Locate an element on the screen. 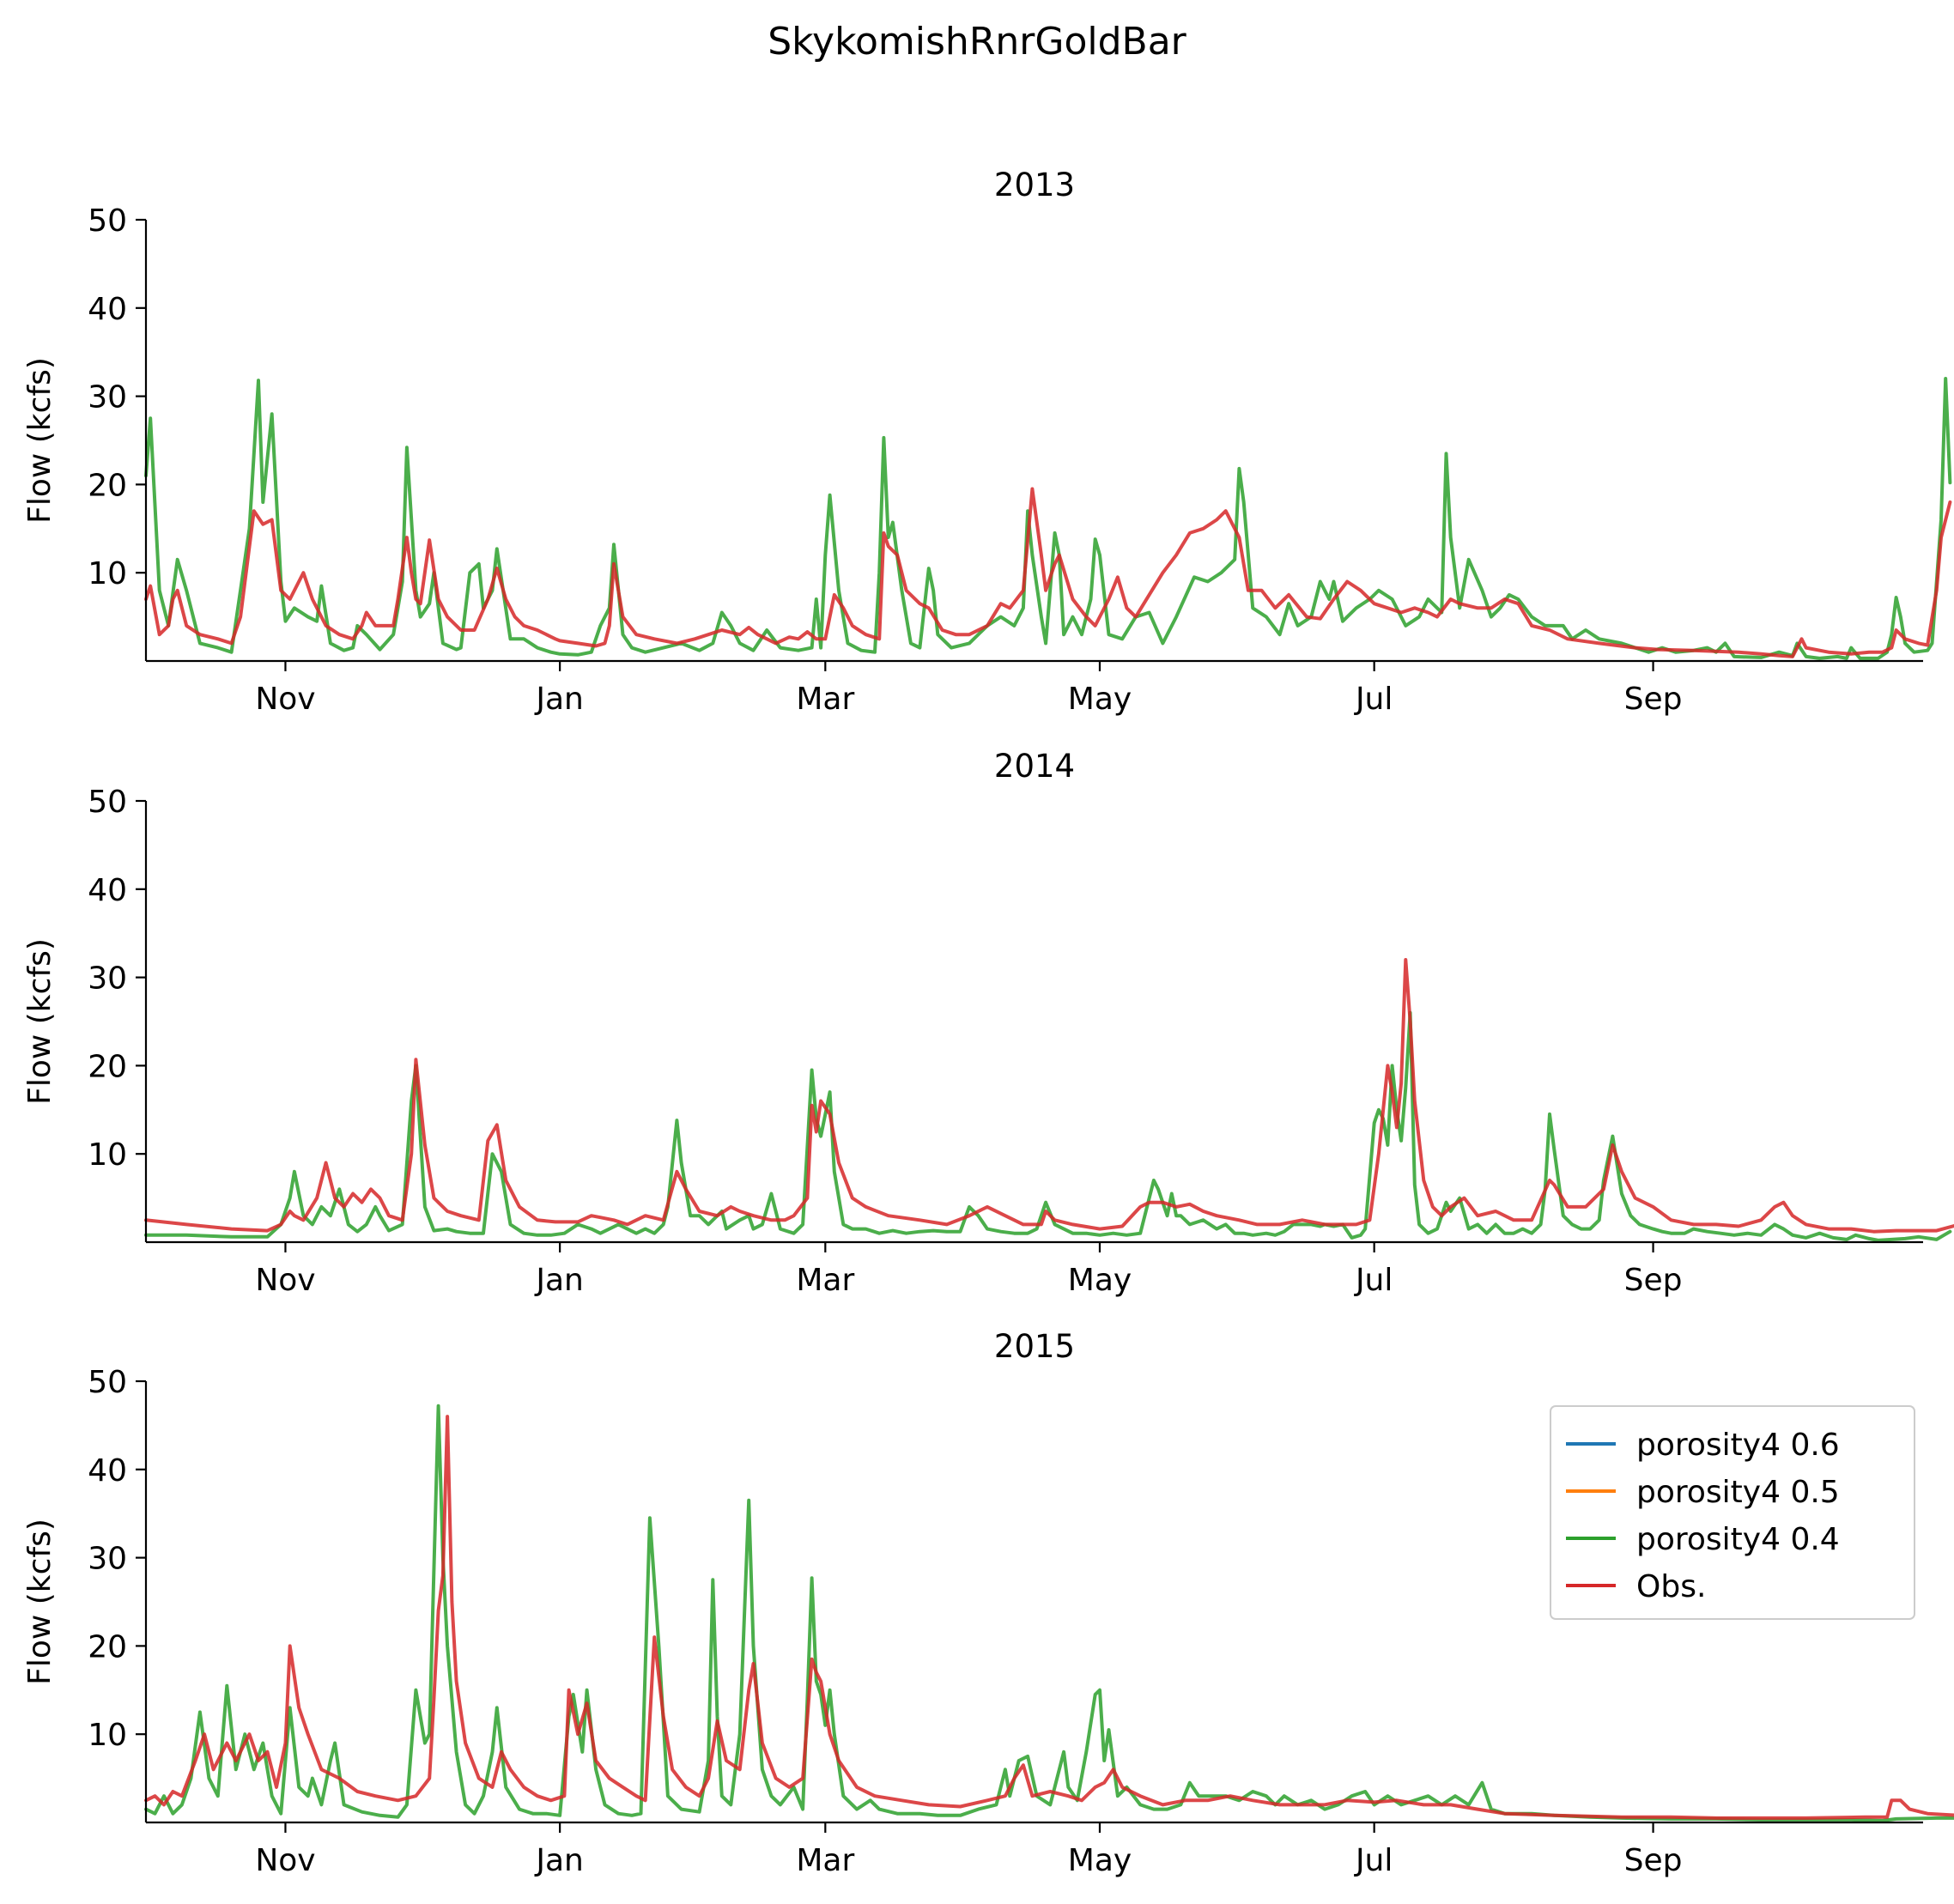 The height and width of the screenshot is (1904, 1954). legend-entry: porosity4 0.4 is located at coordinates (1738, 1540).